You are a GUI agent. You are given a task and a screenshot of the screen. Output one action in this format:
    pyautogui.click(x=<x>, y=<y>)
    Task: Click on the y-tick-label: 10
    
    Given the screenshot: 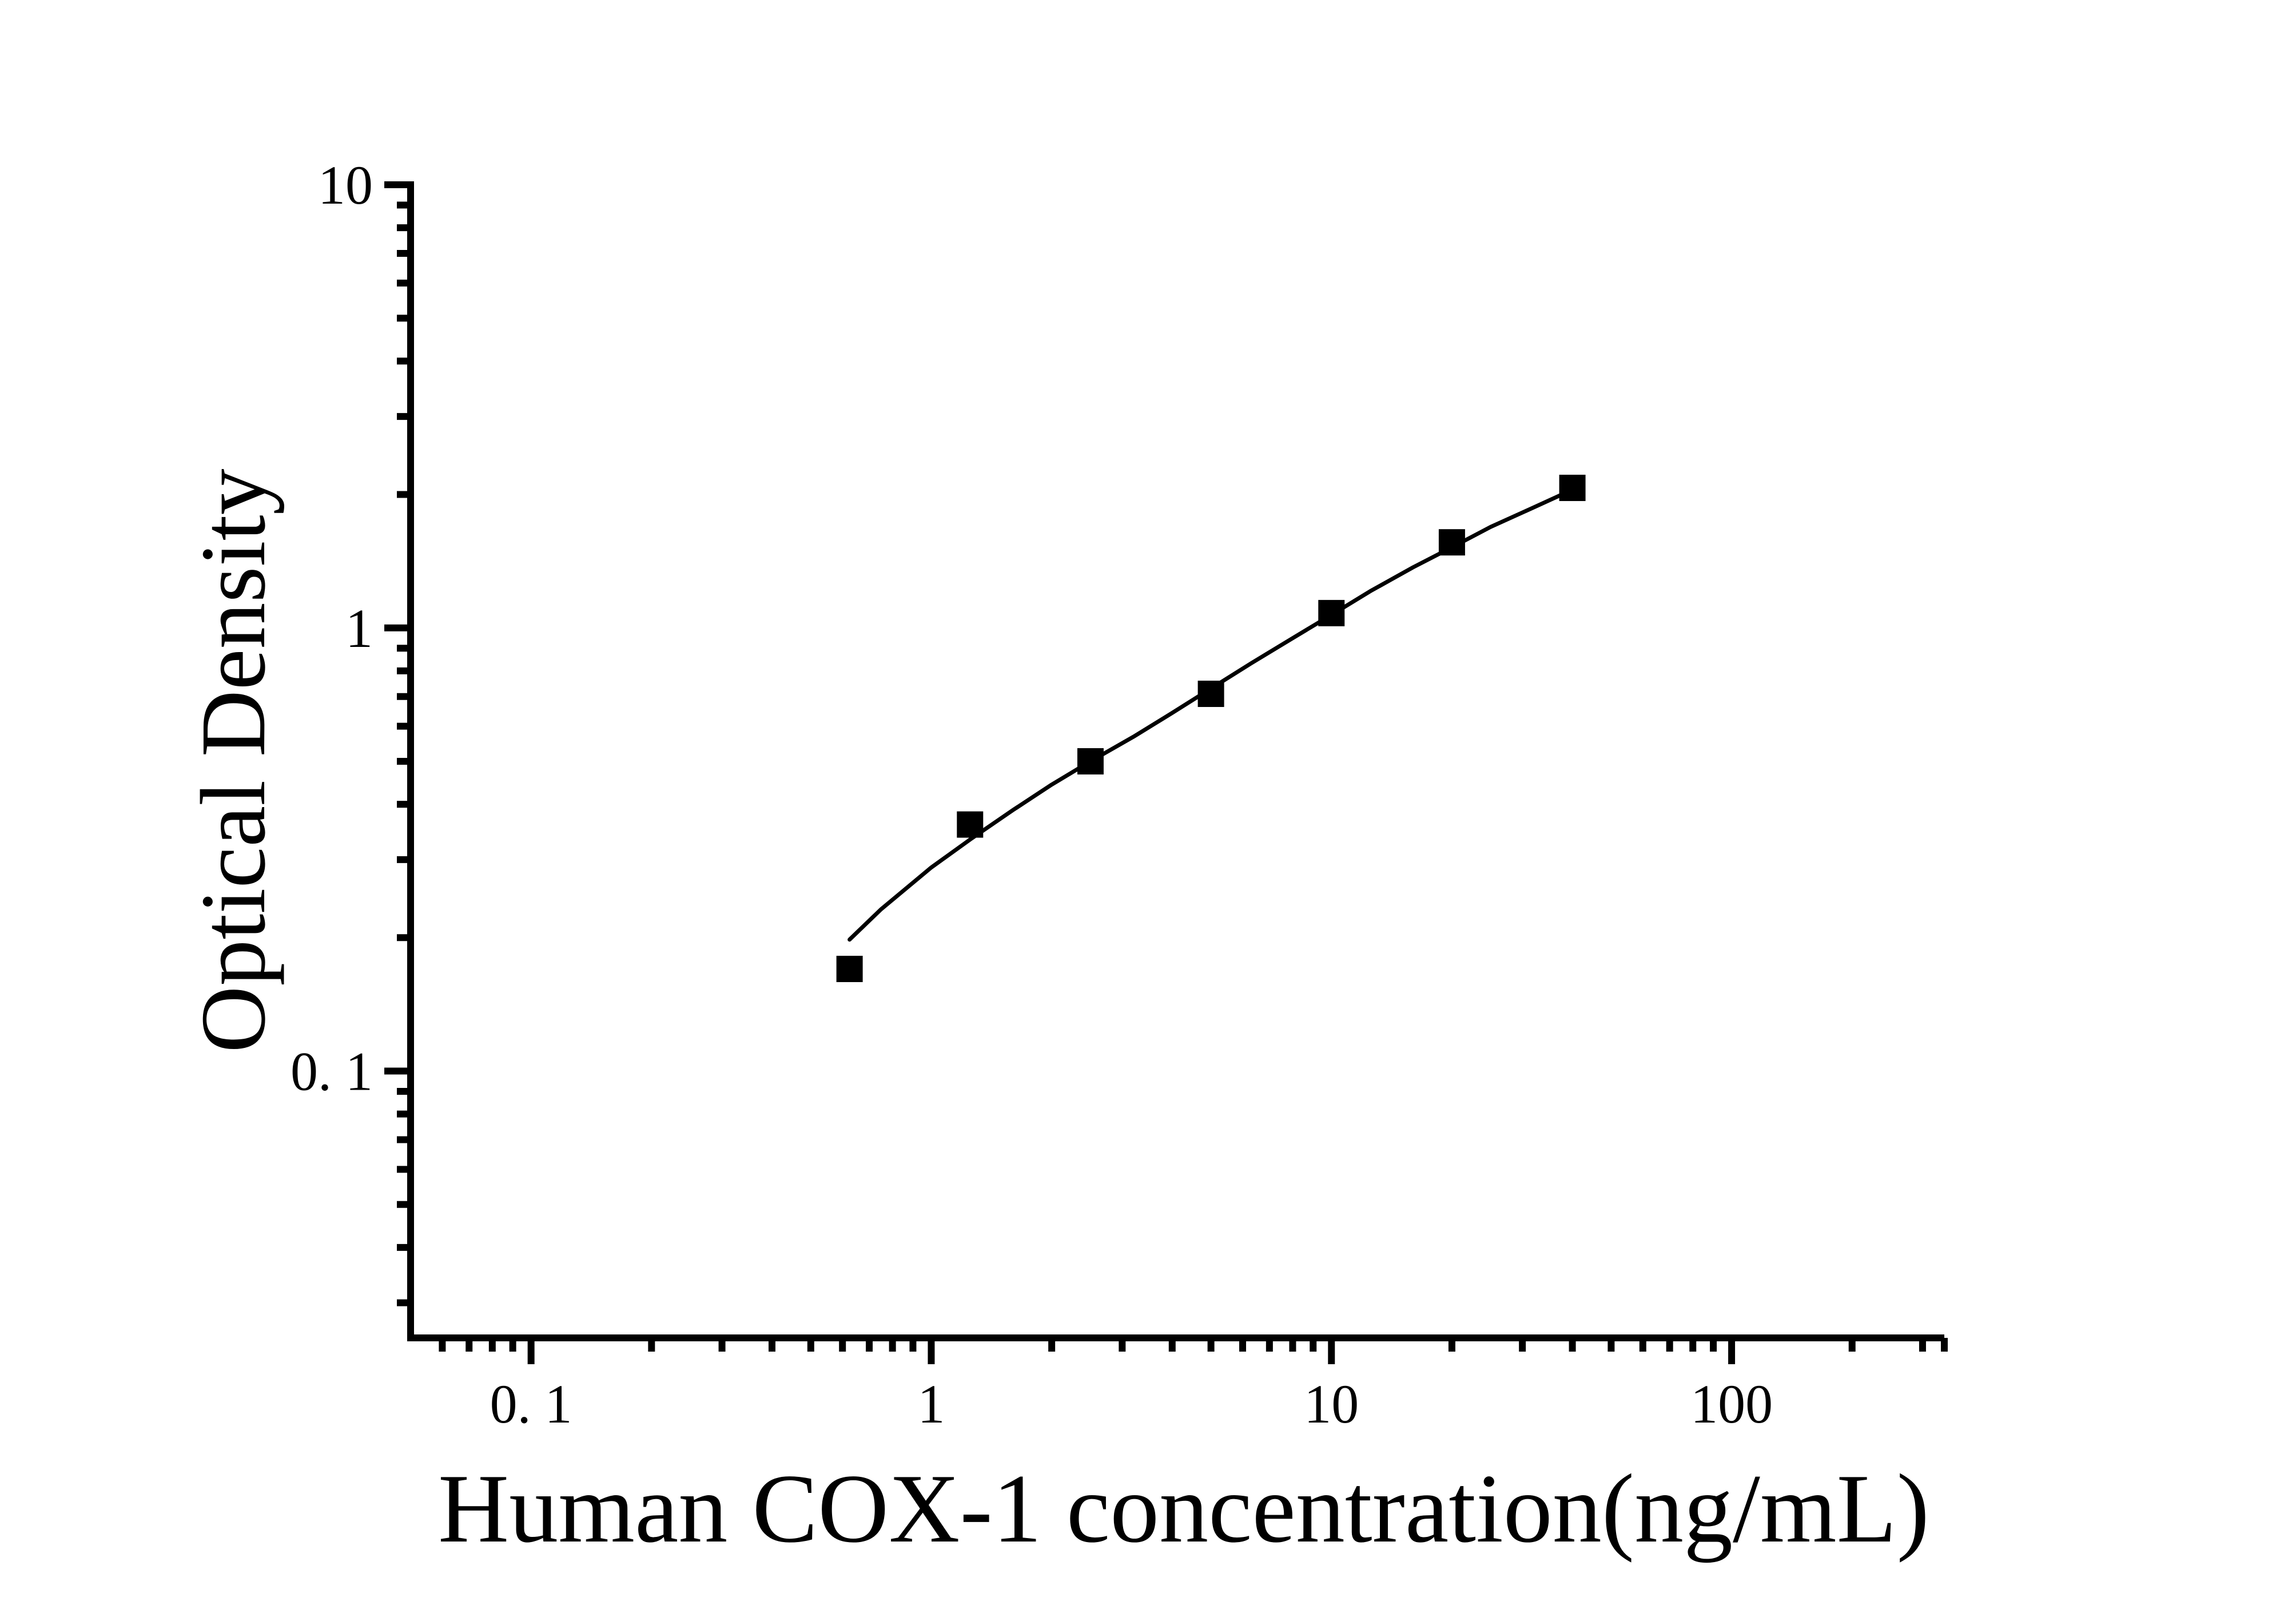 What is the action you would take?
    pyautogui.click(x=345, y=185)
    